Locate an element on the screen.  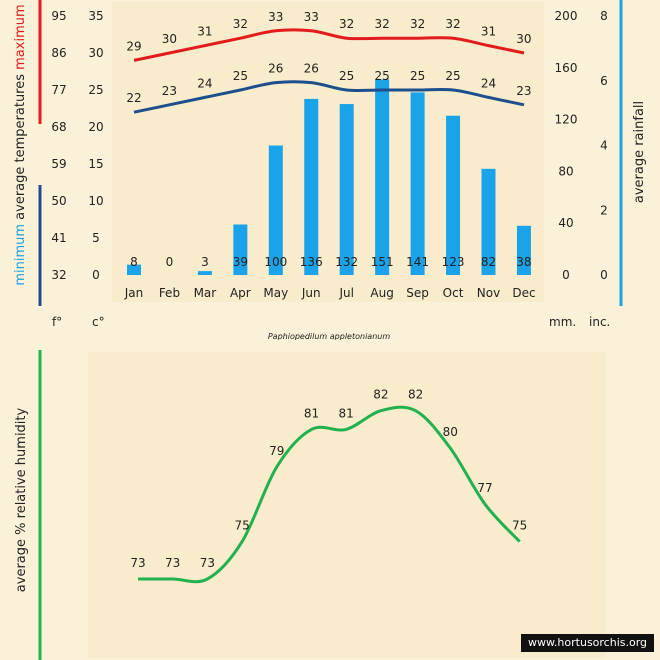
celsius-tick-label: 20 is located at coordinates (95, 127).